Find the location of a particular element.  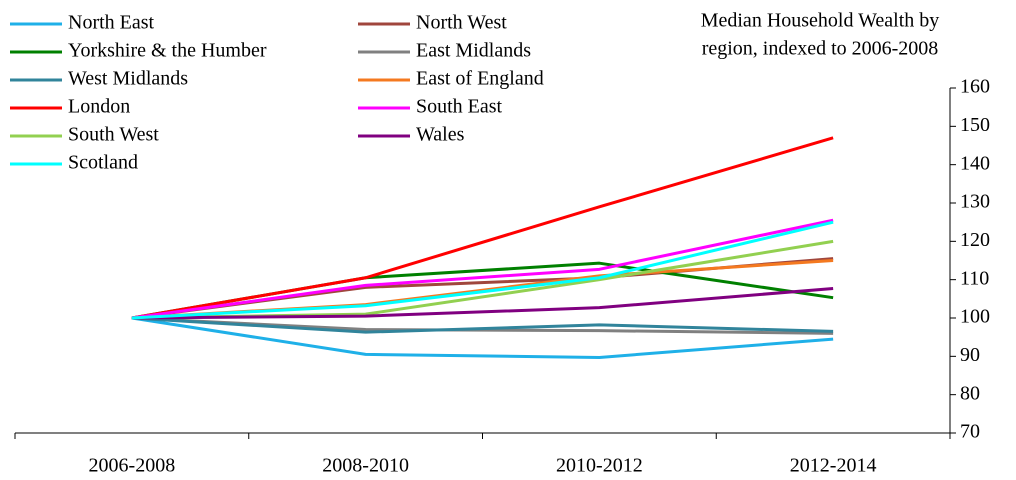

legend-label: London is located at coordinates (99, 107).